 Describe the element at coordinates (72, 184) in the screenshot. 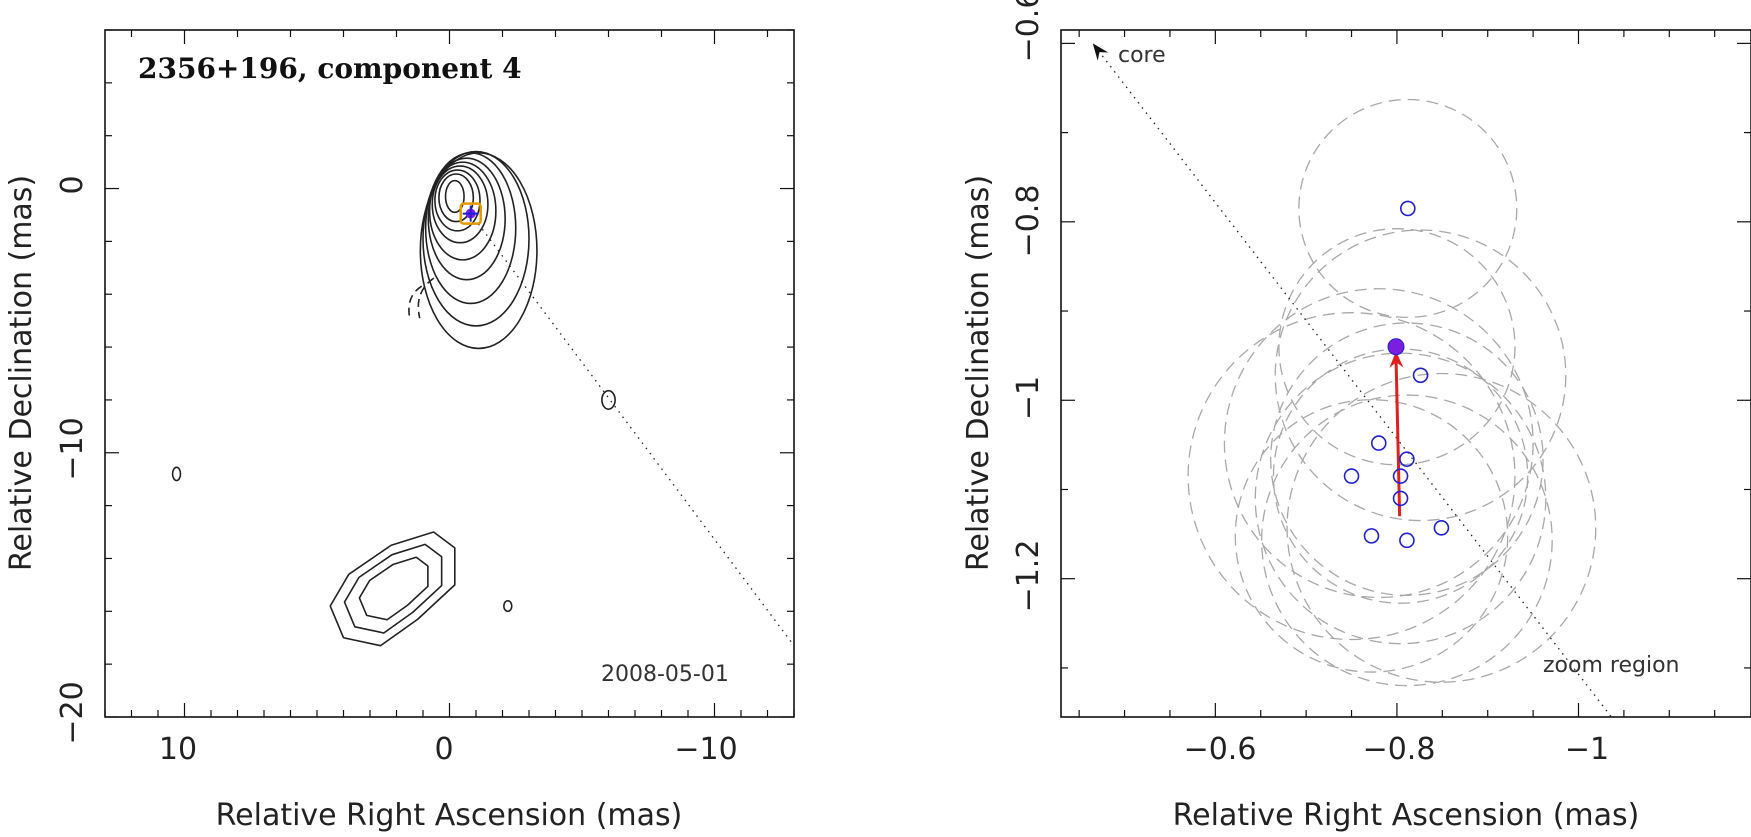

I see `left-ytick-label: 0` at that location.